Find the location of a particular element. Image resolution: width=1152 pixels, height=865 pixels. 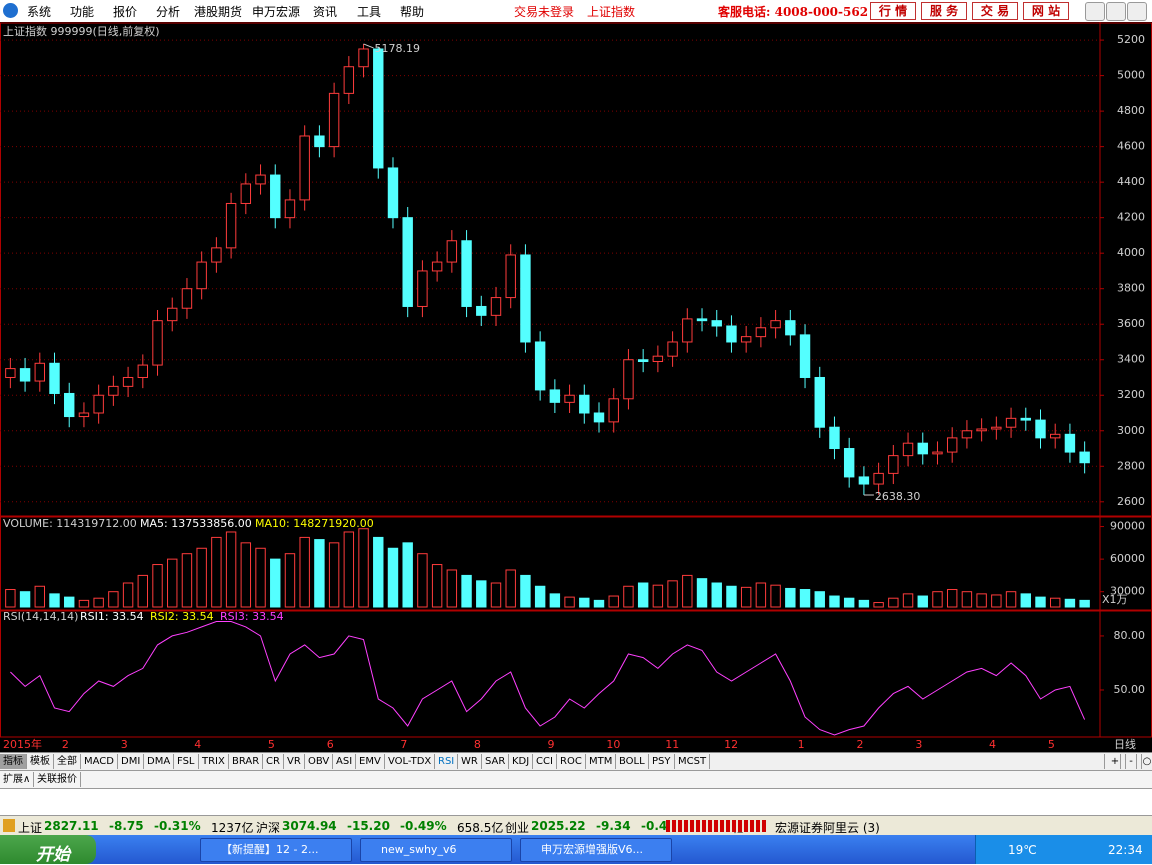

top-button: 服 务 is located at coordinates (944, 11).